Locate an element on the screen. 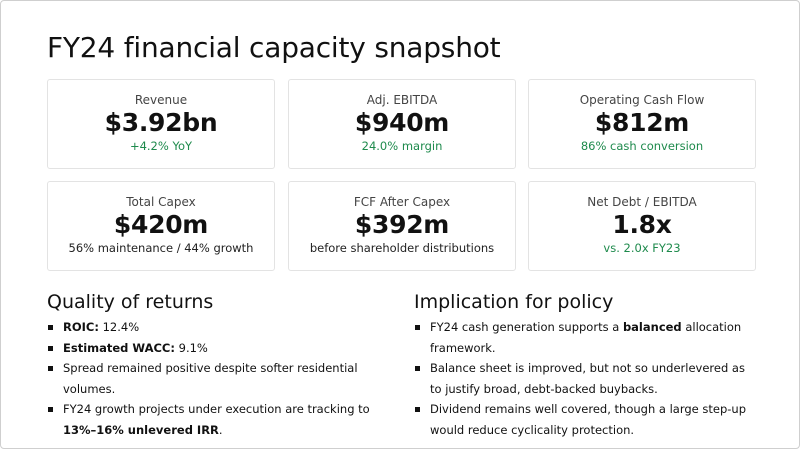  capex-split: 56% maintenance / 44% growth is located at coordinates (161, 248).